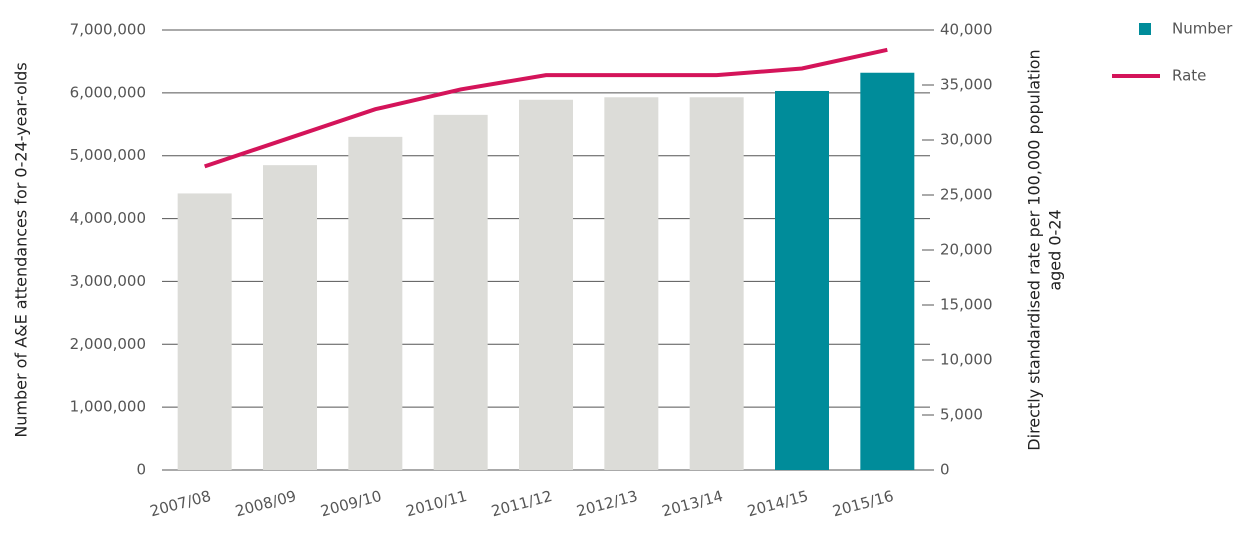 The image size is (1249, 534). Describe the element at coordinates (521, 504) in the screenshot. I see `x-tick-label: 2011/12` at that location.